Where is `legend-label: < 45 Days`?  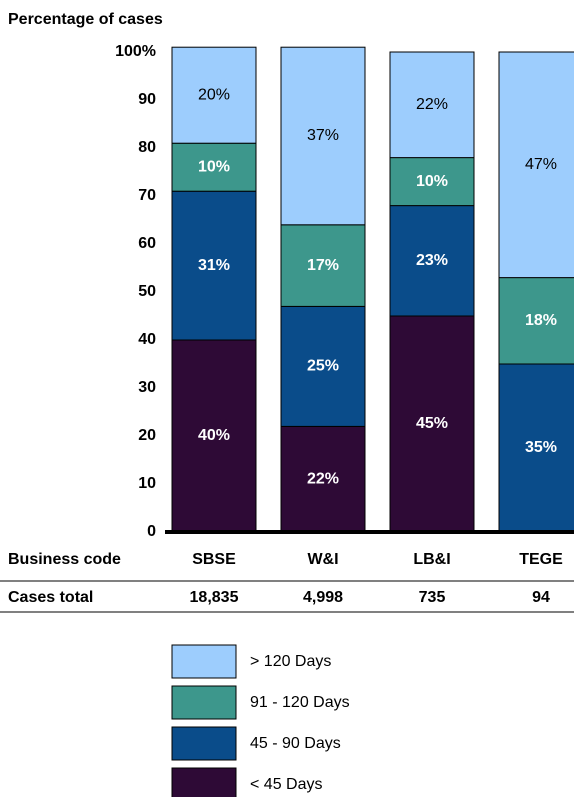
legend-label: < 45 Days is located at coordinates (286, 784).